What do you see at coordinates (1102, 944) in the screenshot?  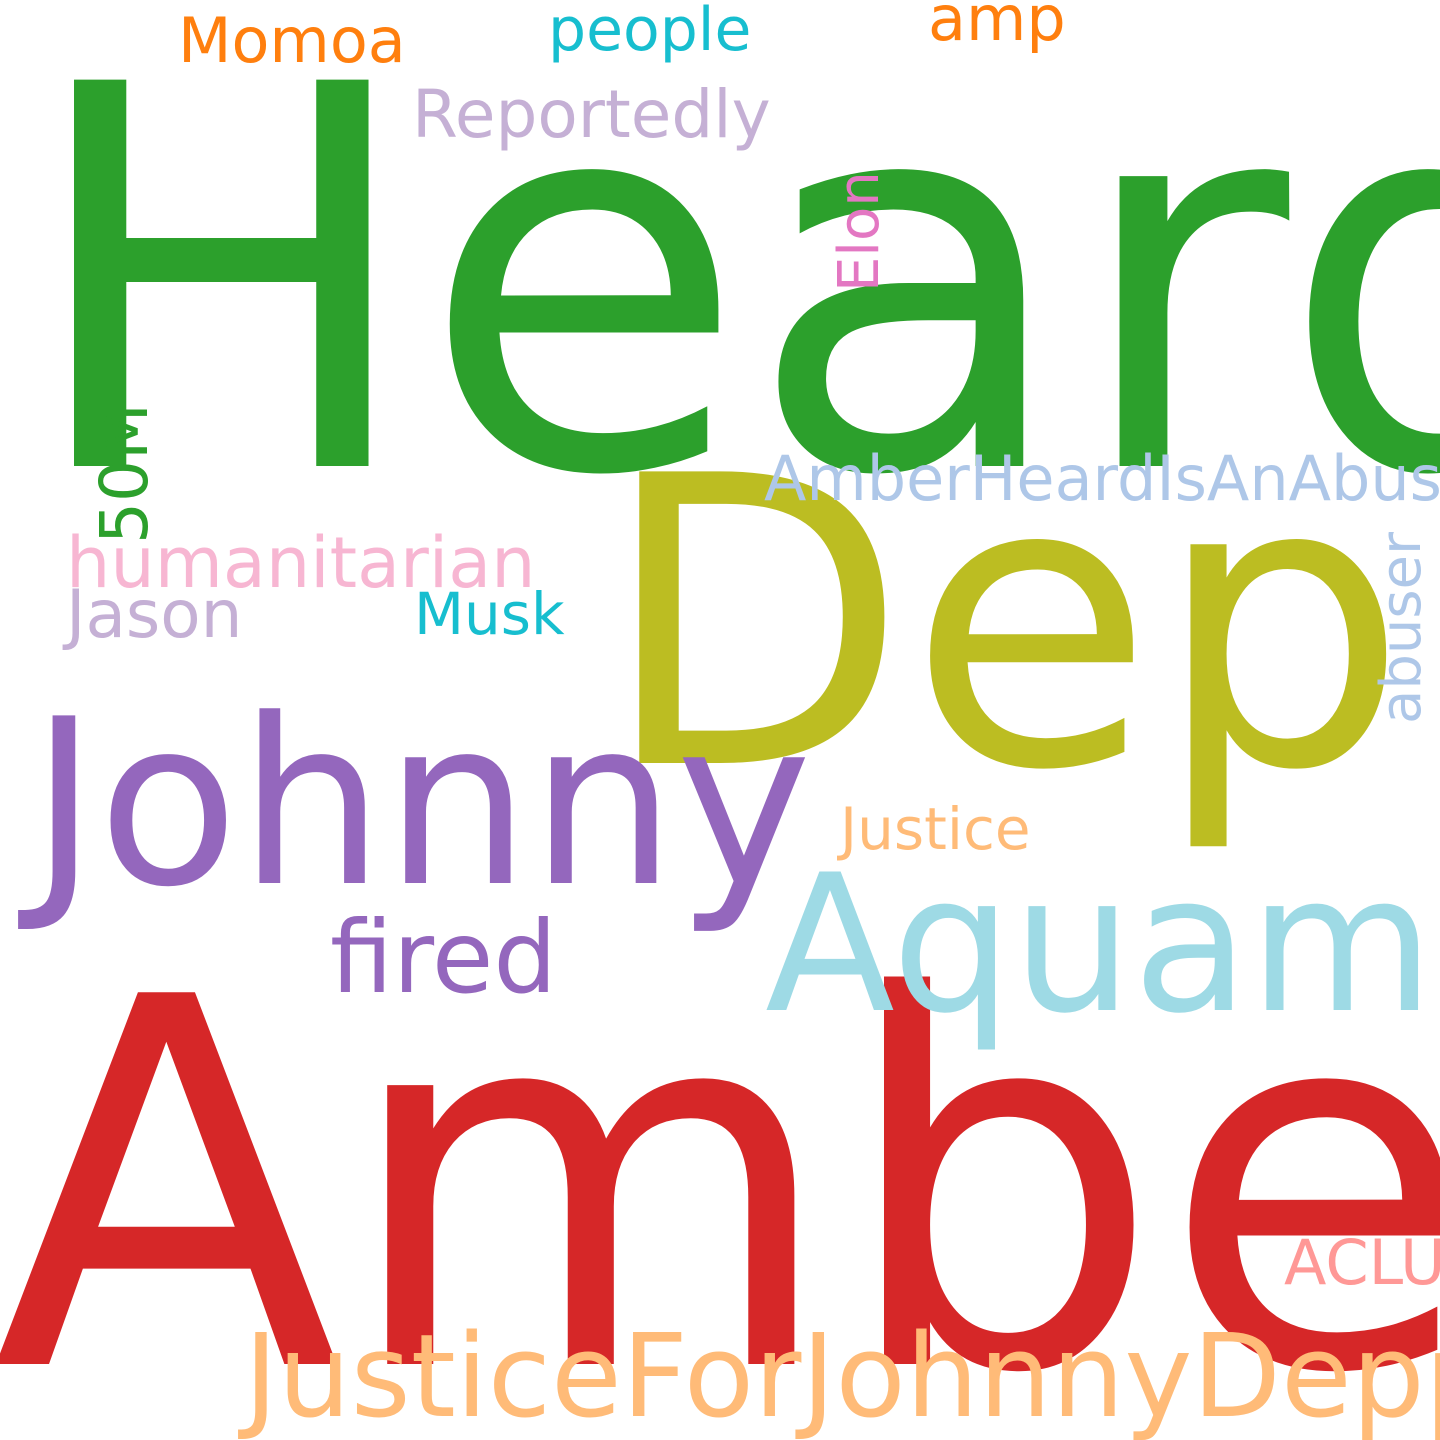 I see `word-aquaman: Aquaman` at bounding box center [1102, 944].